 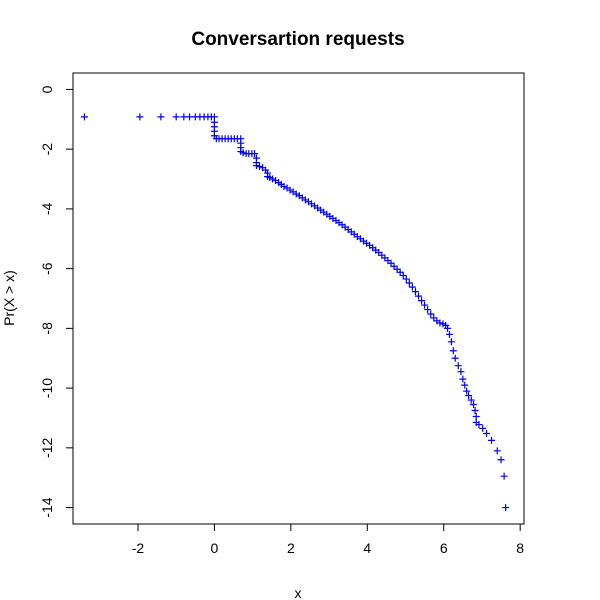 I want to click on x-tick-label: 8, so click(x=520, y=548).